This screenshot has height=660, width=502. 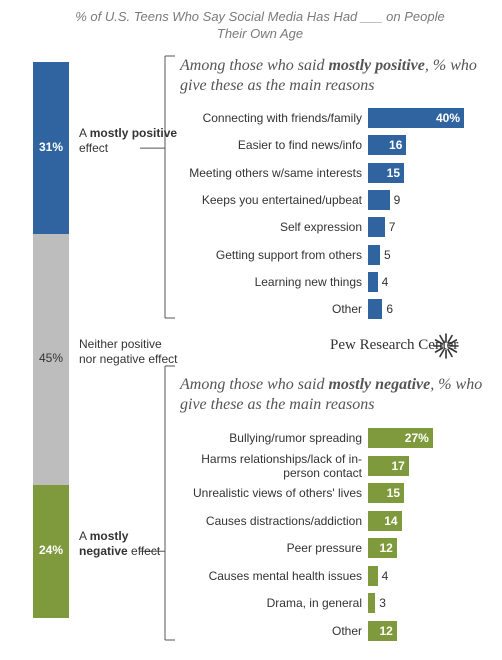 What do you see at coordinates (382, 603) in the screenshot?
I see `reason-value-label: 3` at bounding box center [382, 603].